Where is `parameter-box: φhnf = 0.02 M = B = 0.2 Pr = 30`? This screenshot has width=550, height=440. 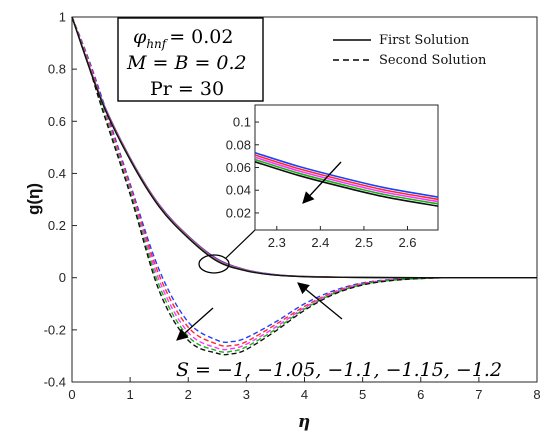
parameter-box: φhnf = 0.02 M = B = 0.2 Pr = 30 is located at coordinates (190, 59).